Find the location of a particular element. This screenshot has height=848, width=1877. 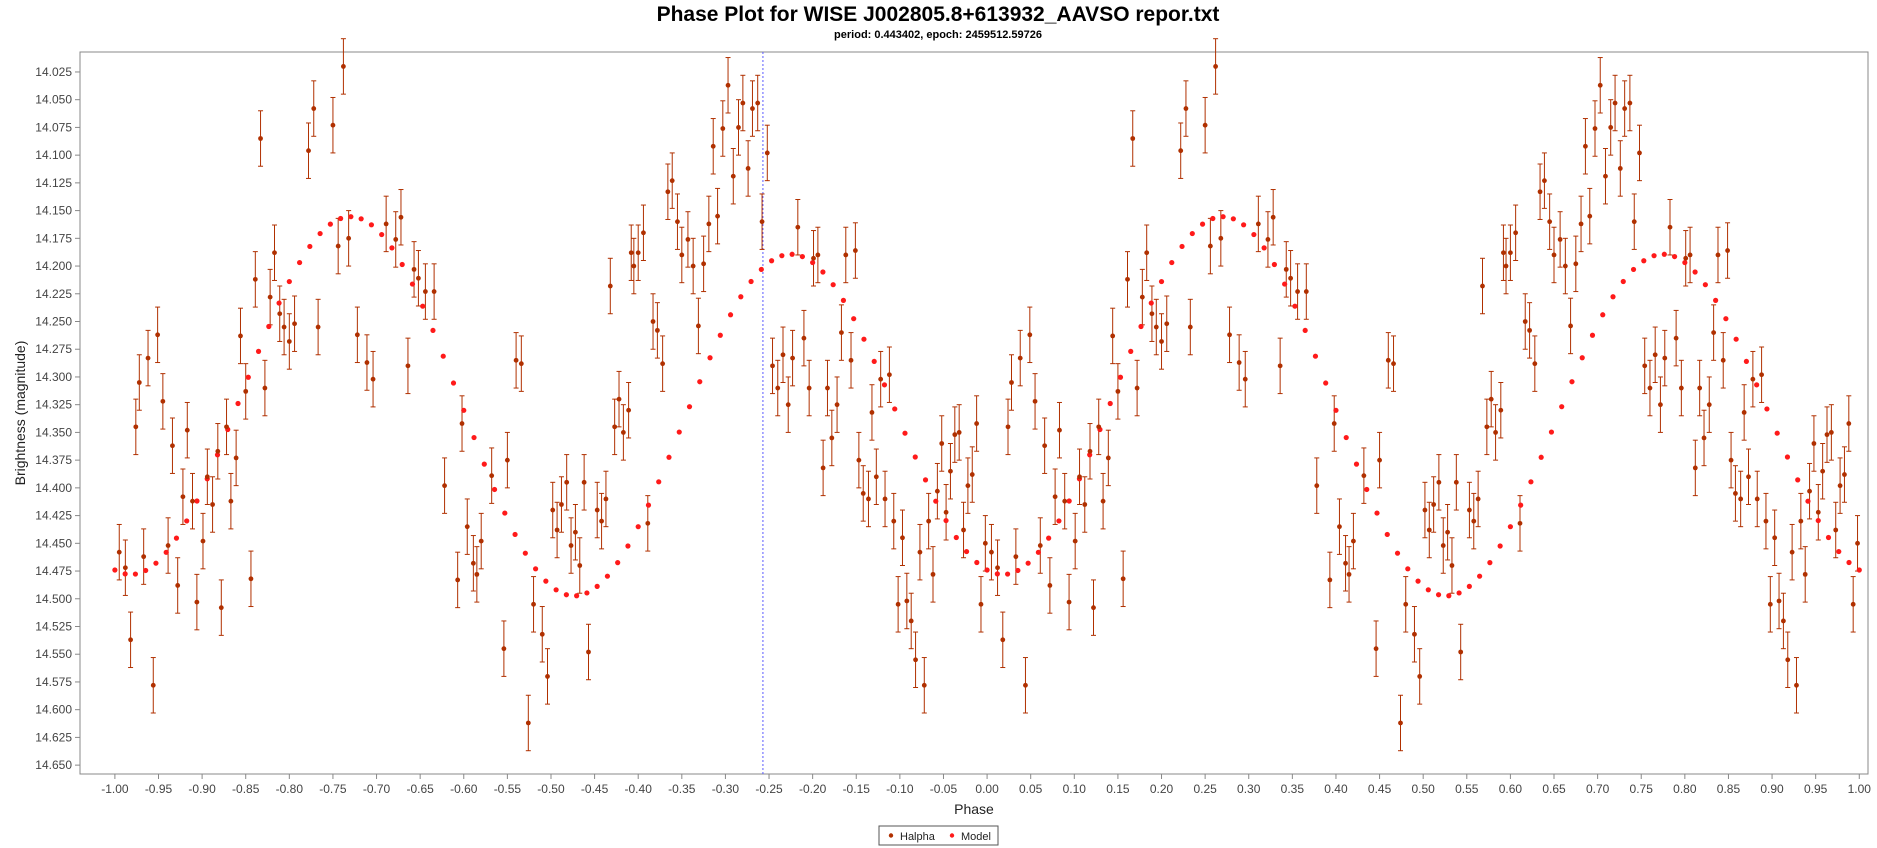

x-tick-label-35: 0.75 is located at coordinates (1642, 789).